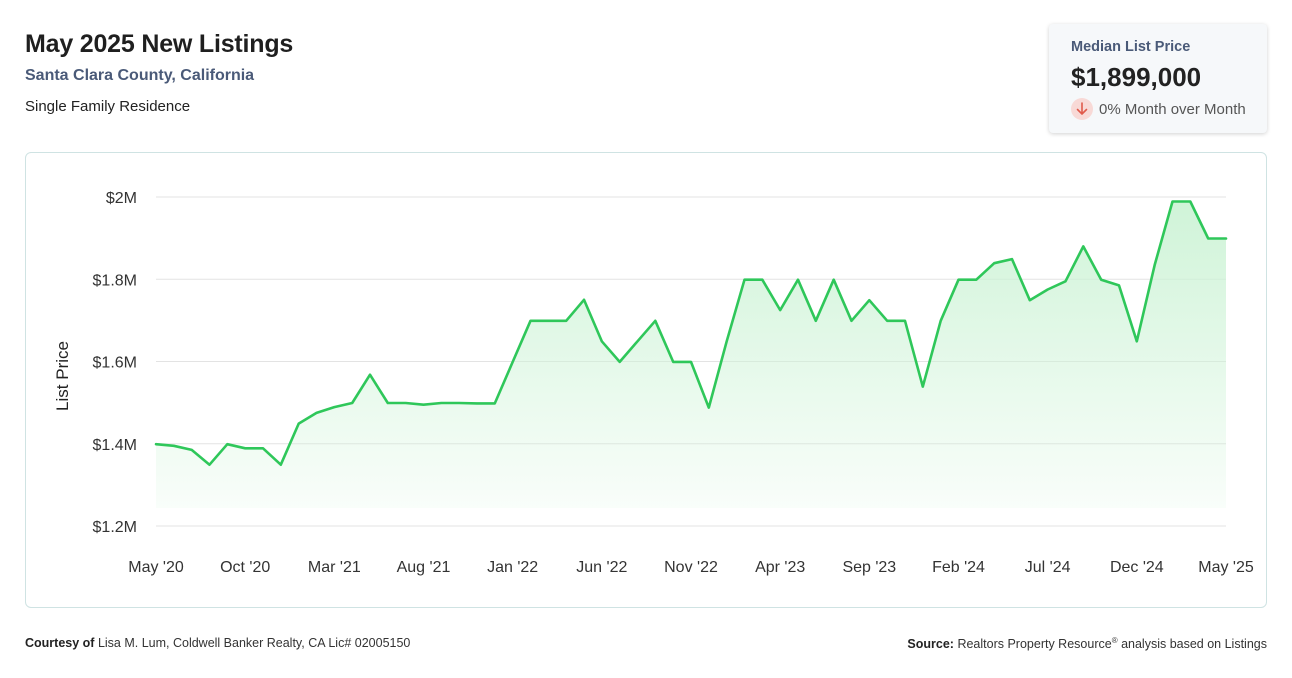  I want to click on courtesy-label: Courtesy of, so click(60, 643).